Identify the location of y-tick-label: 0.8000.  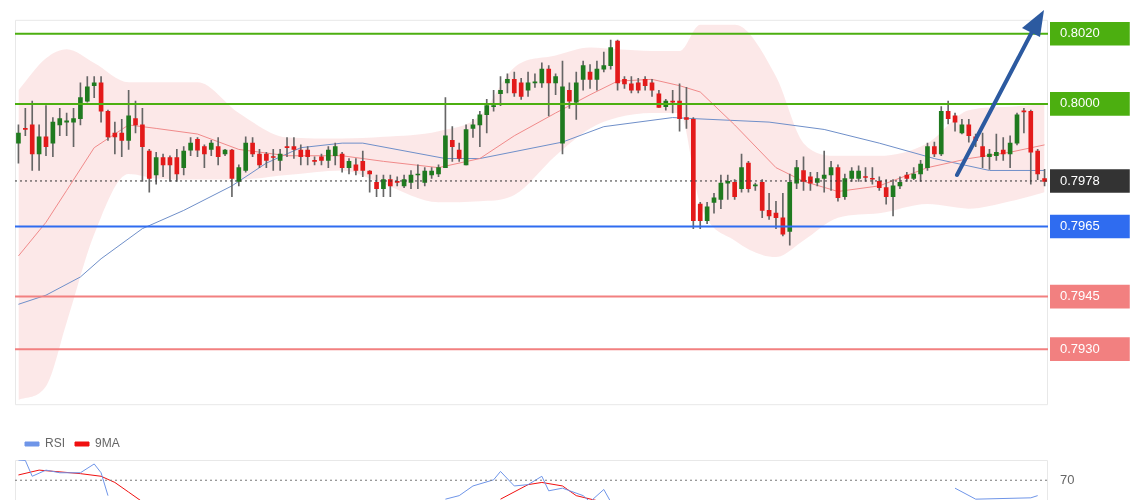
(1080, 103).